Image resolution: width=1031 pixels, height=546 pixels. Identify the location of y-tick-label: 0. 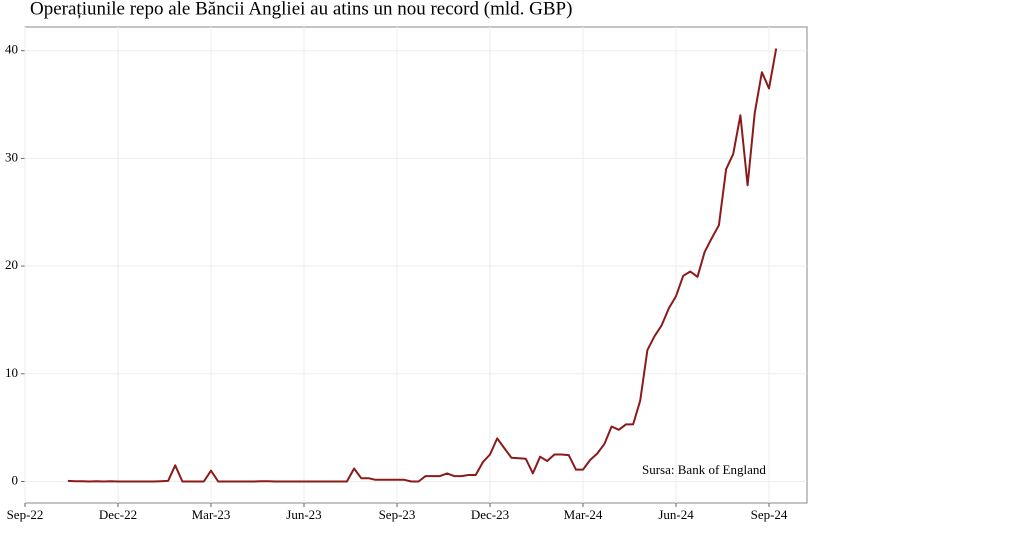
(15, 479).